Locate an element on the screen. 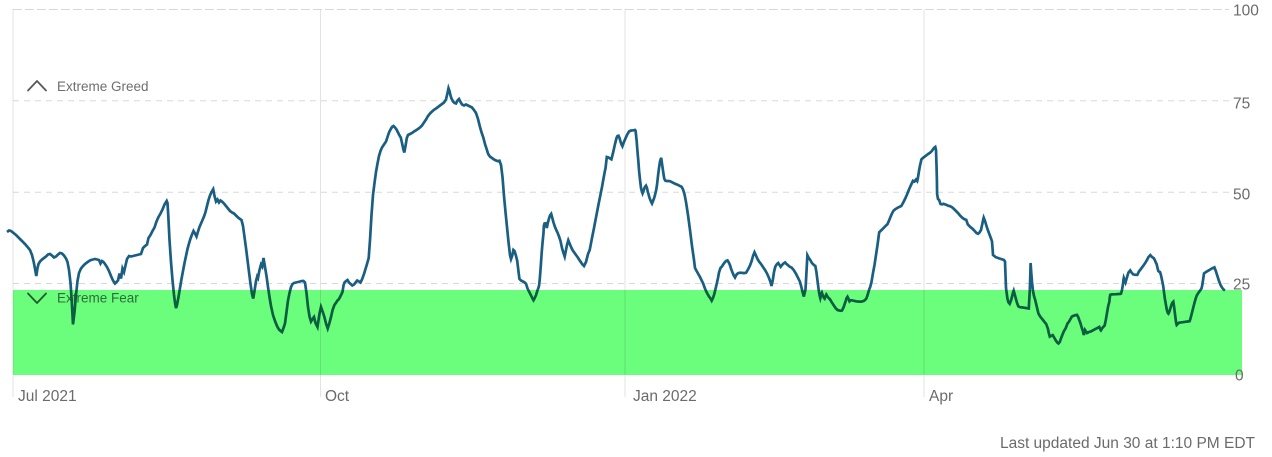 This screenshot has width=1272, height=457. svg-text:Last updated Jun 30 at 1:10 PM: Last updated Jun 30 at 1:10 PM EDT is located at coordinates (1128, 443).